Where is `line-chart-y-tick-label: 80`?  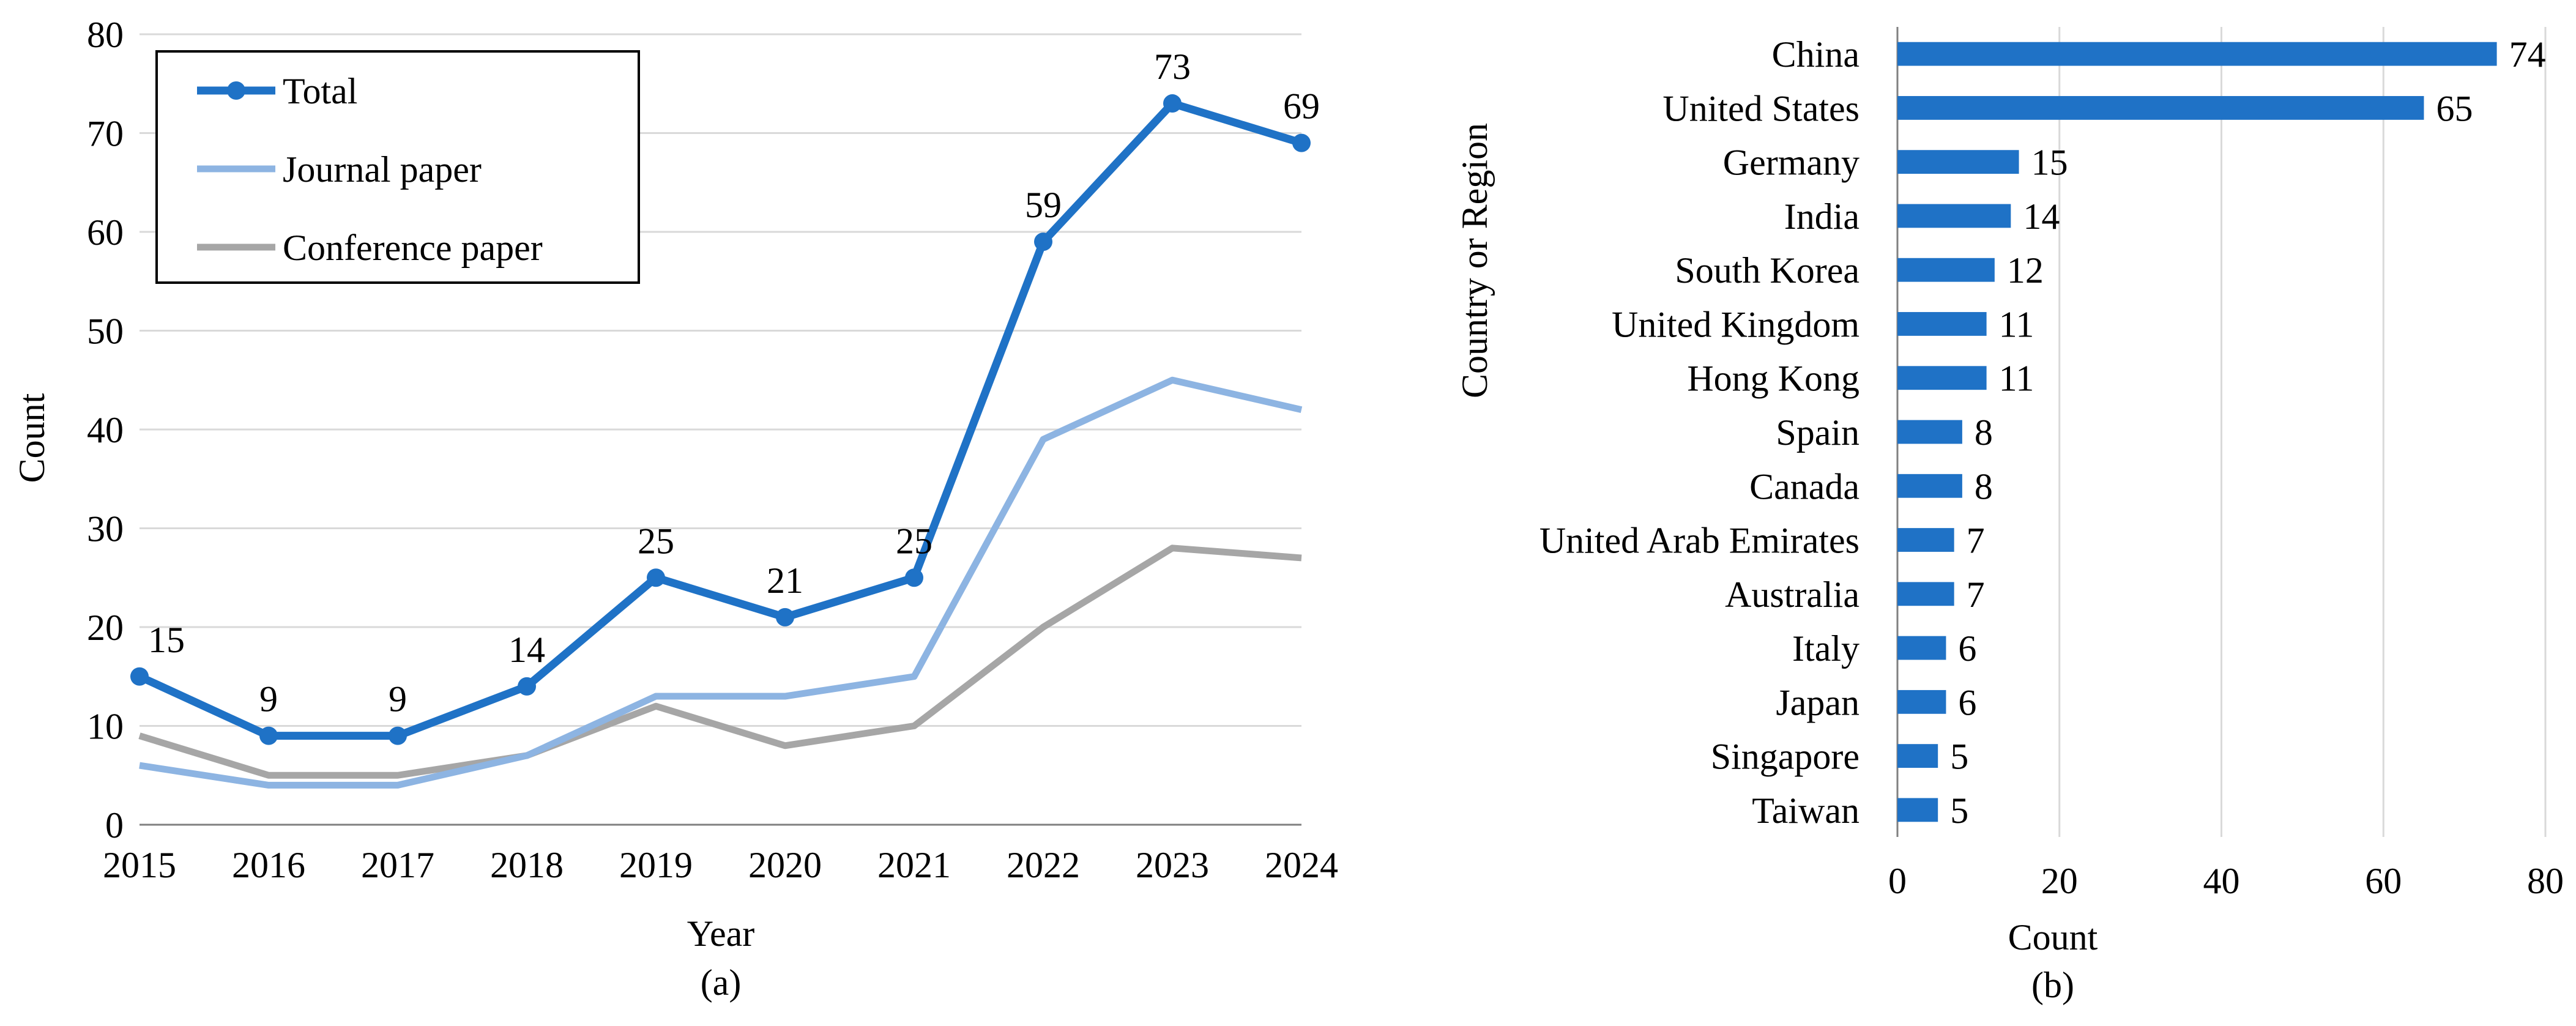
line-chart-y-tick-label: 80 is located at coordinates (105, 35).